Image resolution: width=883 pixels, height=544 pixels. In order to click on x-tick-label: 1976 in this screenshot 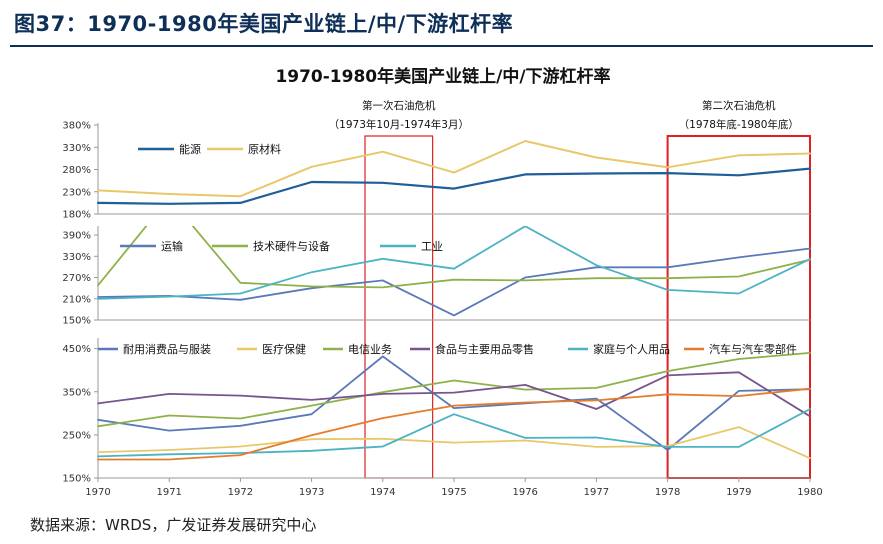, I will do `click(524, 492)`.